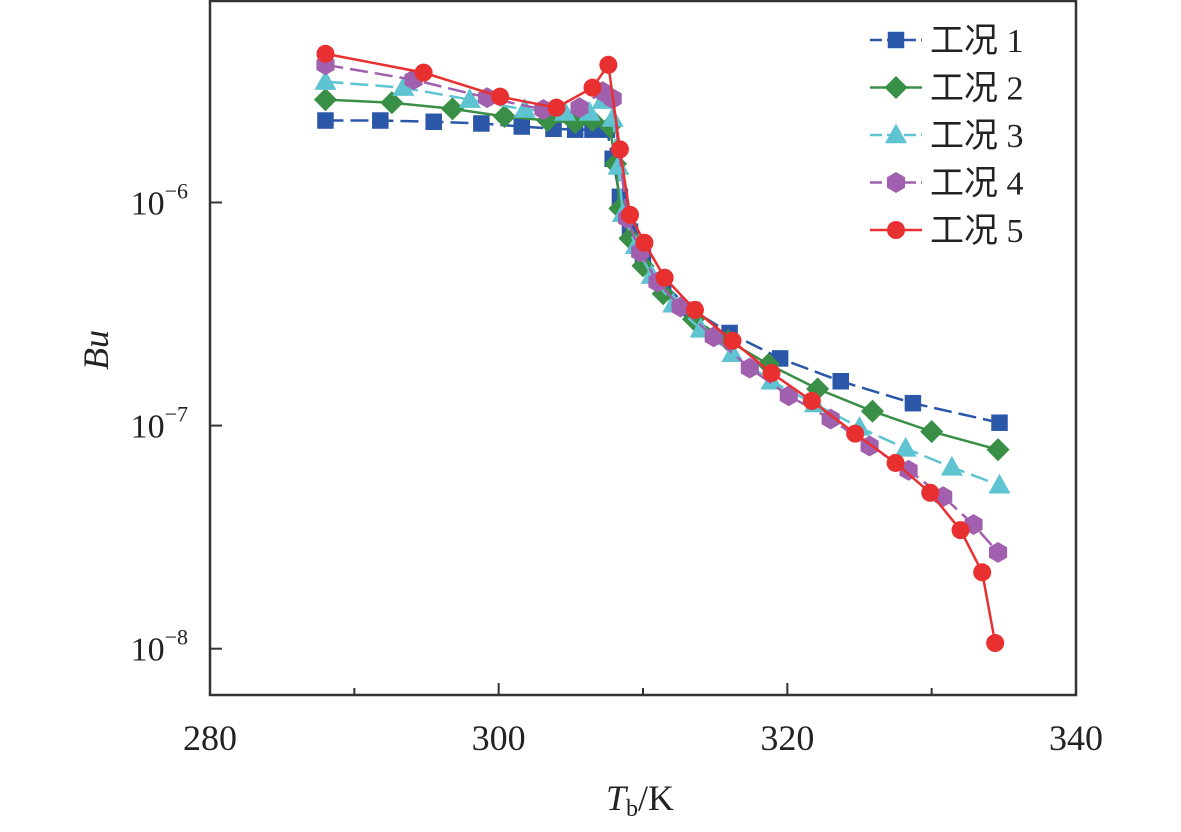  Describe the element at coordinates (977, 89) in the screenshot. I see `legend-label: 工况 2` at that location.